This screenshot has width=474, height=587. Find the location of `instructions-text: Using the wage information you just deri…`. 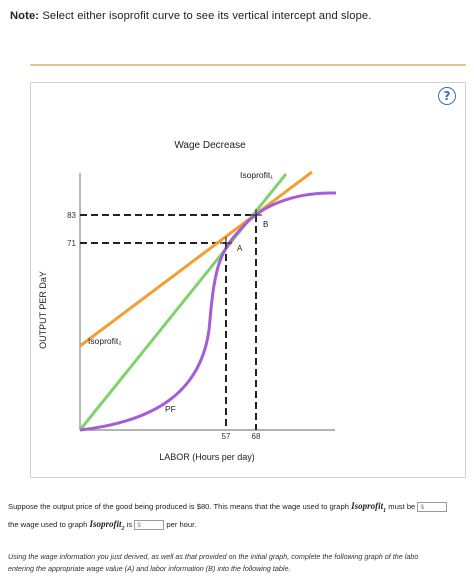

instructions-text: Using the wage information you just deri… is located at coordinates (241, 563).